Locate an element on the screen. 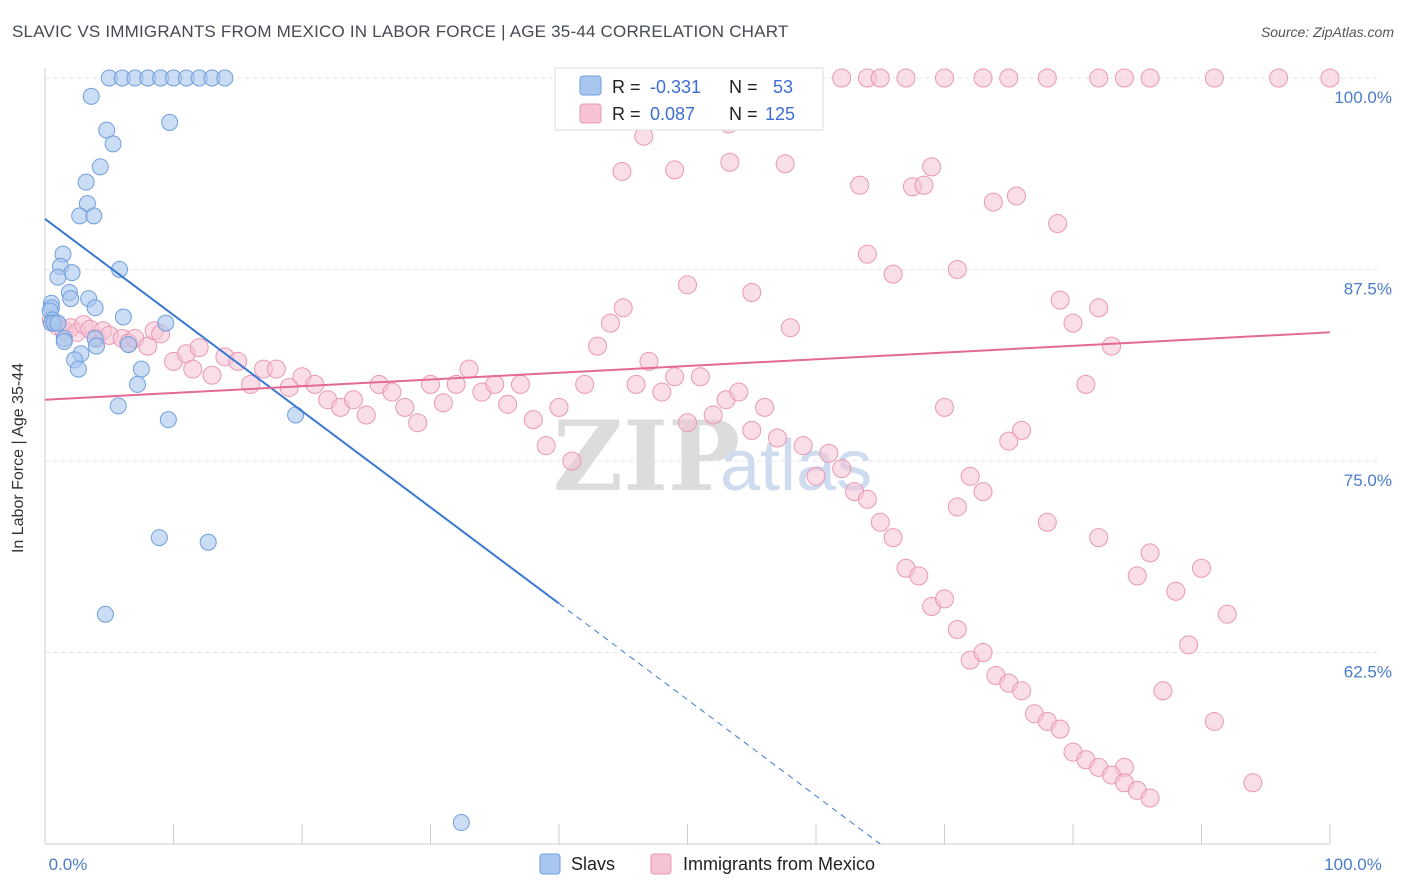  stats-slavs-r-value: -0.331 is located at coordinates (675, 87).